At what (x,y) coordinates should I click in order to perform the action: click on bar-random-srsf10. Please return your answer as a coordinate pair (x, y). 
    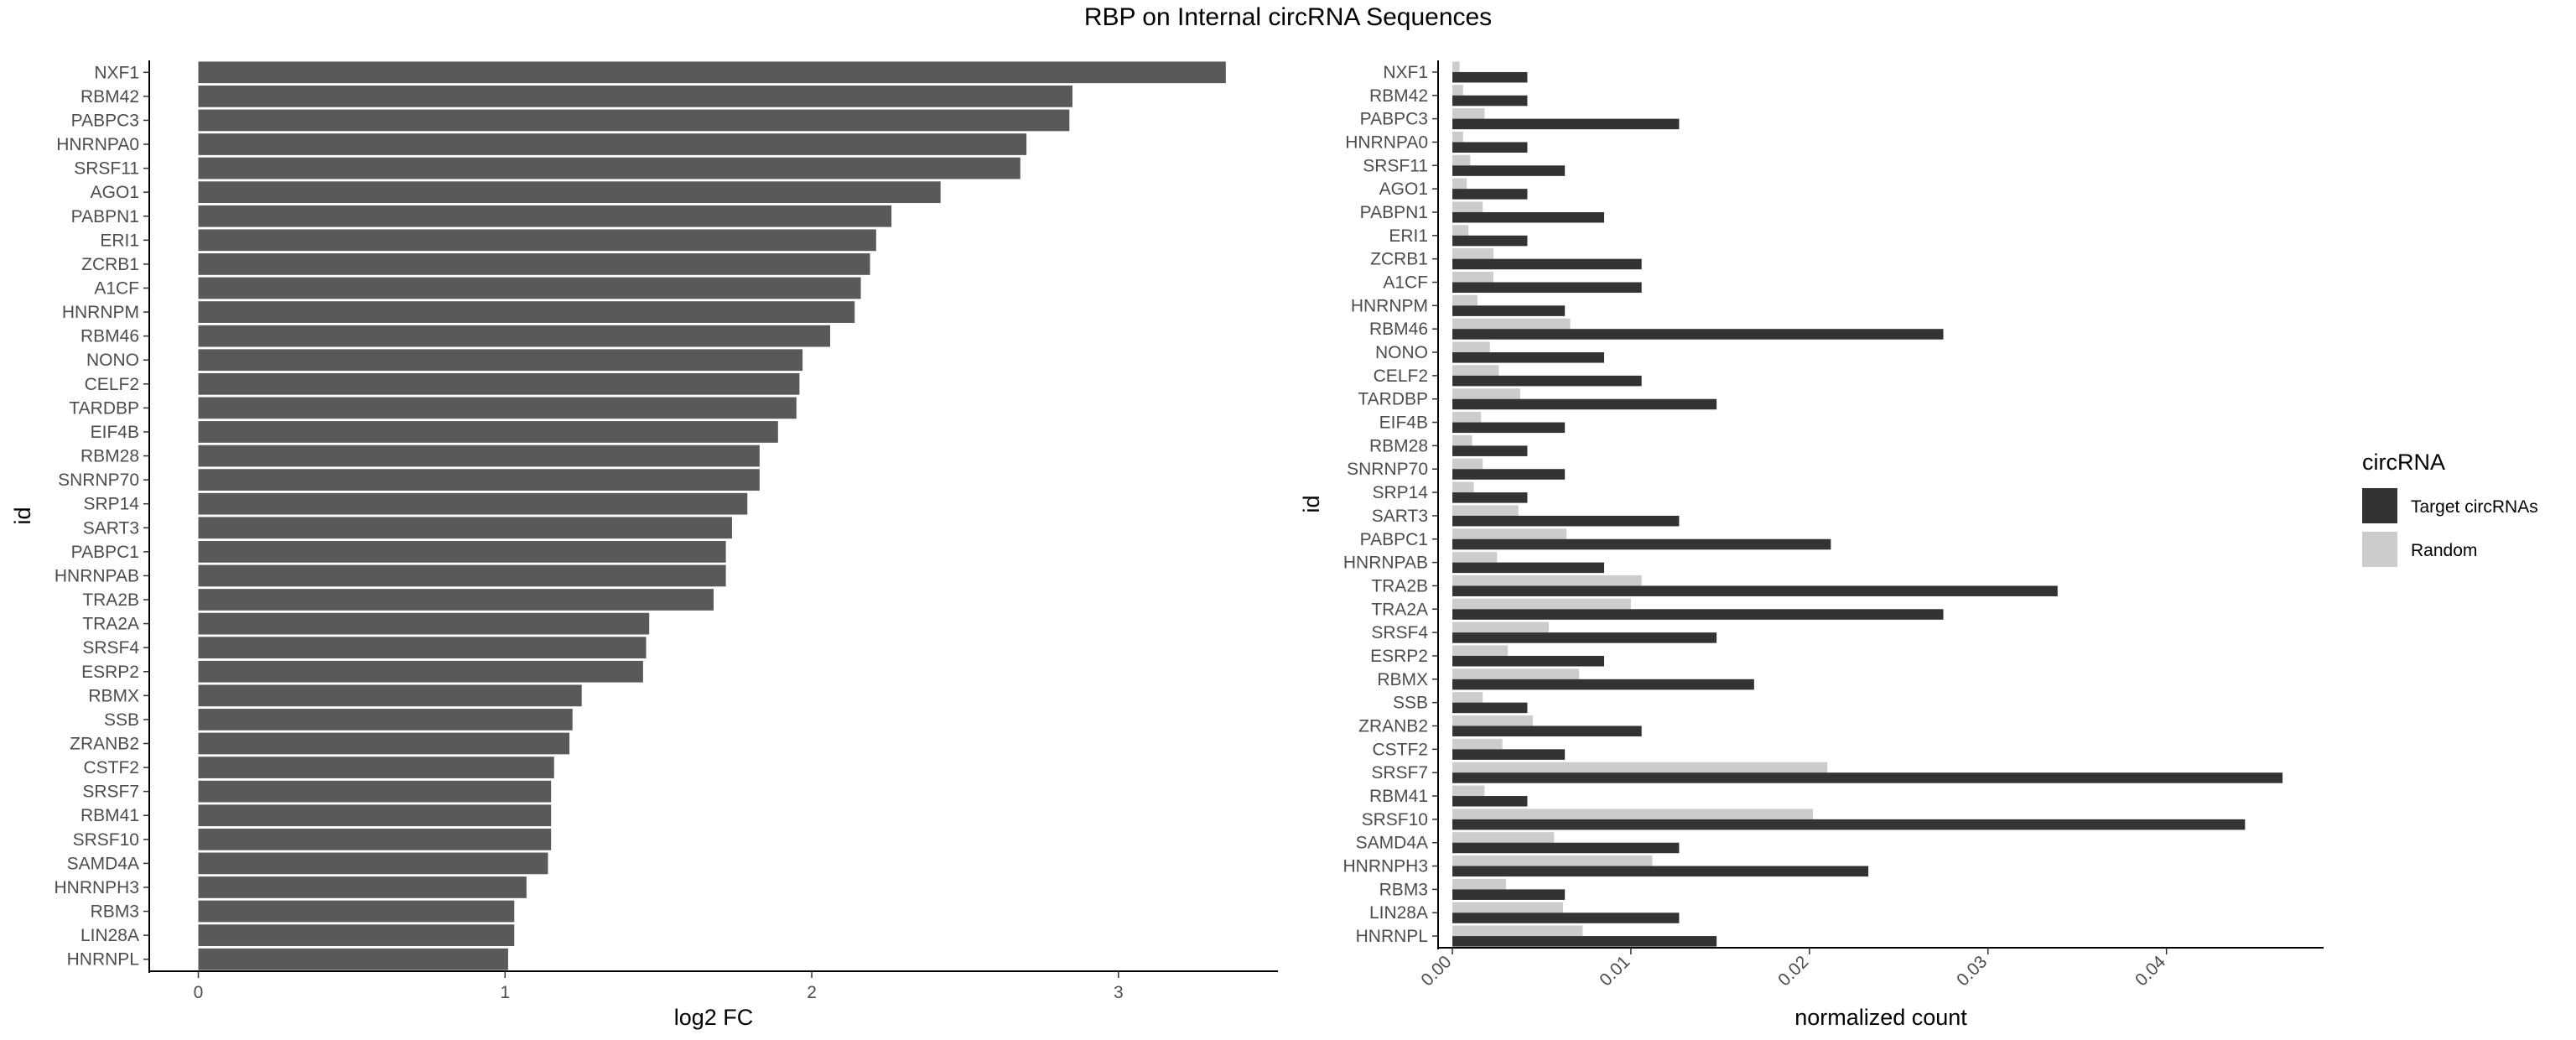
    Looking at the image, I should click on (1633, 814).